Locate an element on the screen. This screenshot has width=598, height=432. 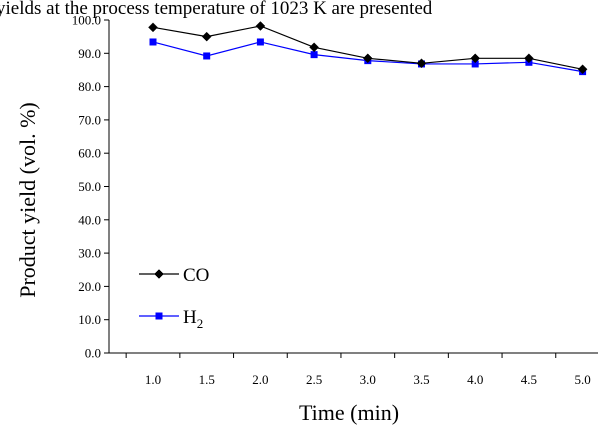
legend-label-h2: H2 is located at coordinates (193, 319).